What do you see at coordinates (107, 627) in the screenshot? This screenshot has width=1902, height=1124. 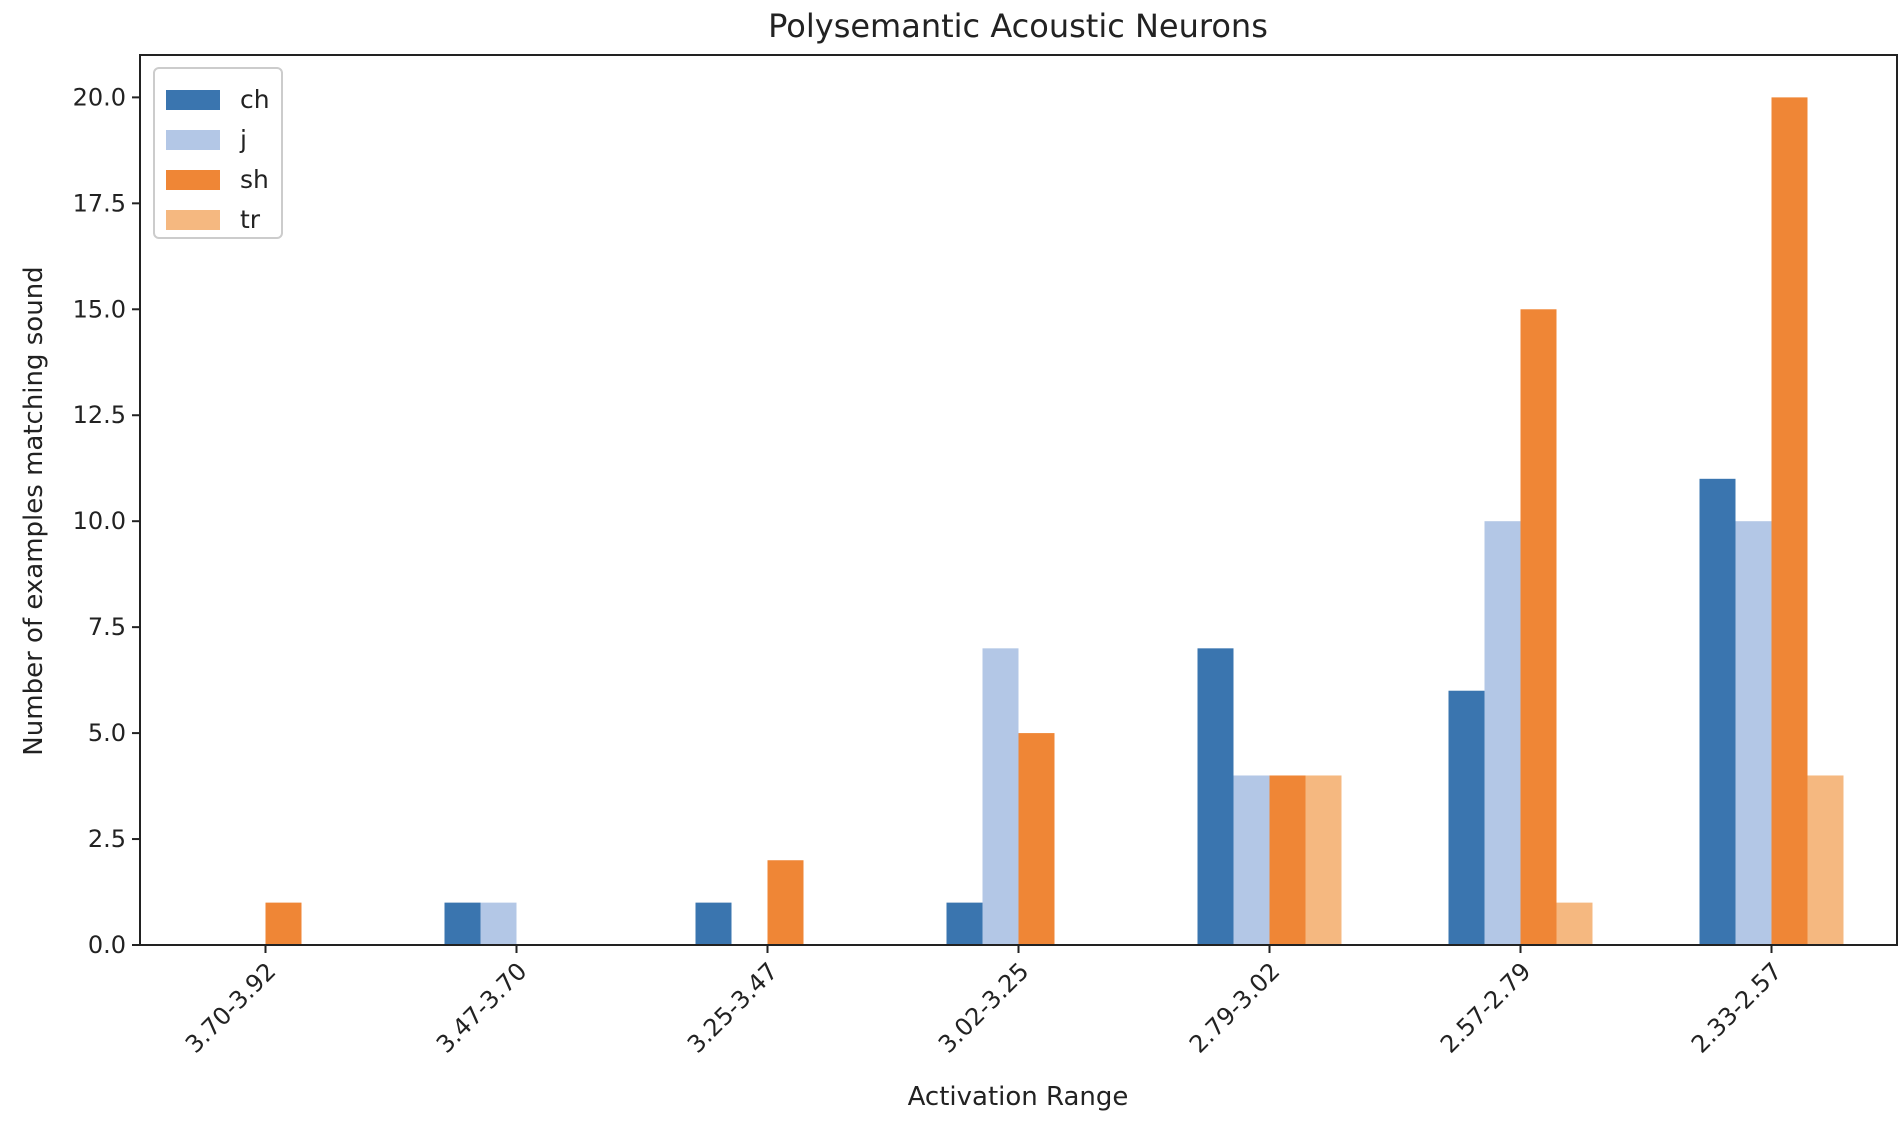 I see `y-tick-label: 7.5` at bounding box center [107, 627].